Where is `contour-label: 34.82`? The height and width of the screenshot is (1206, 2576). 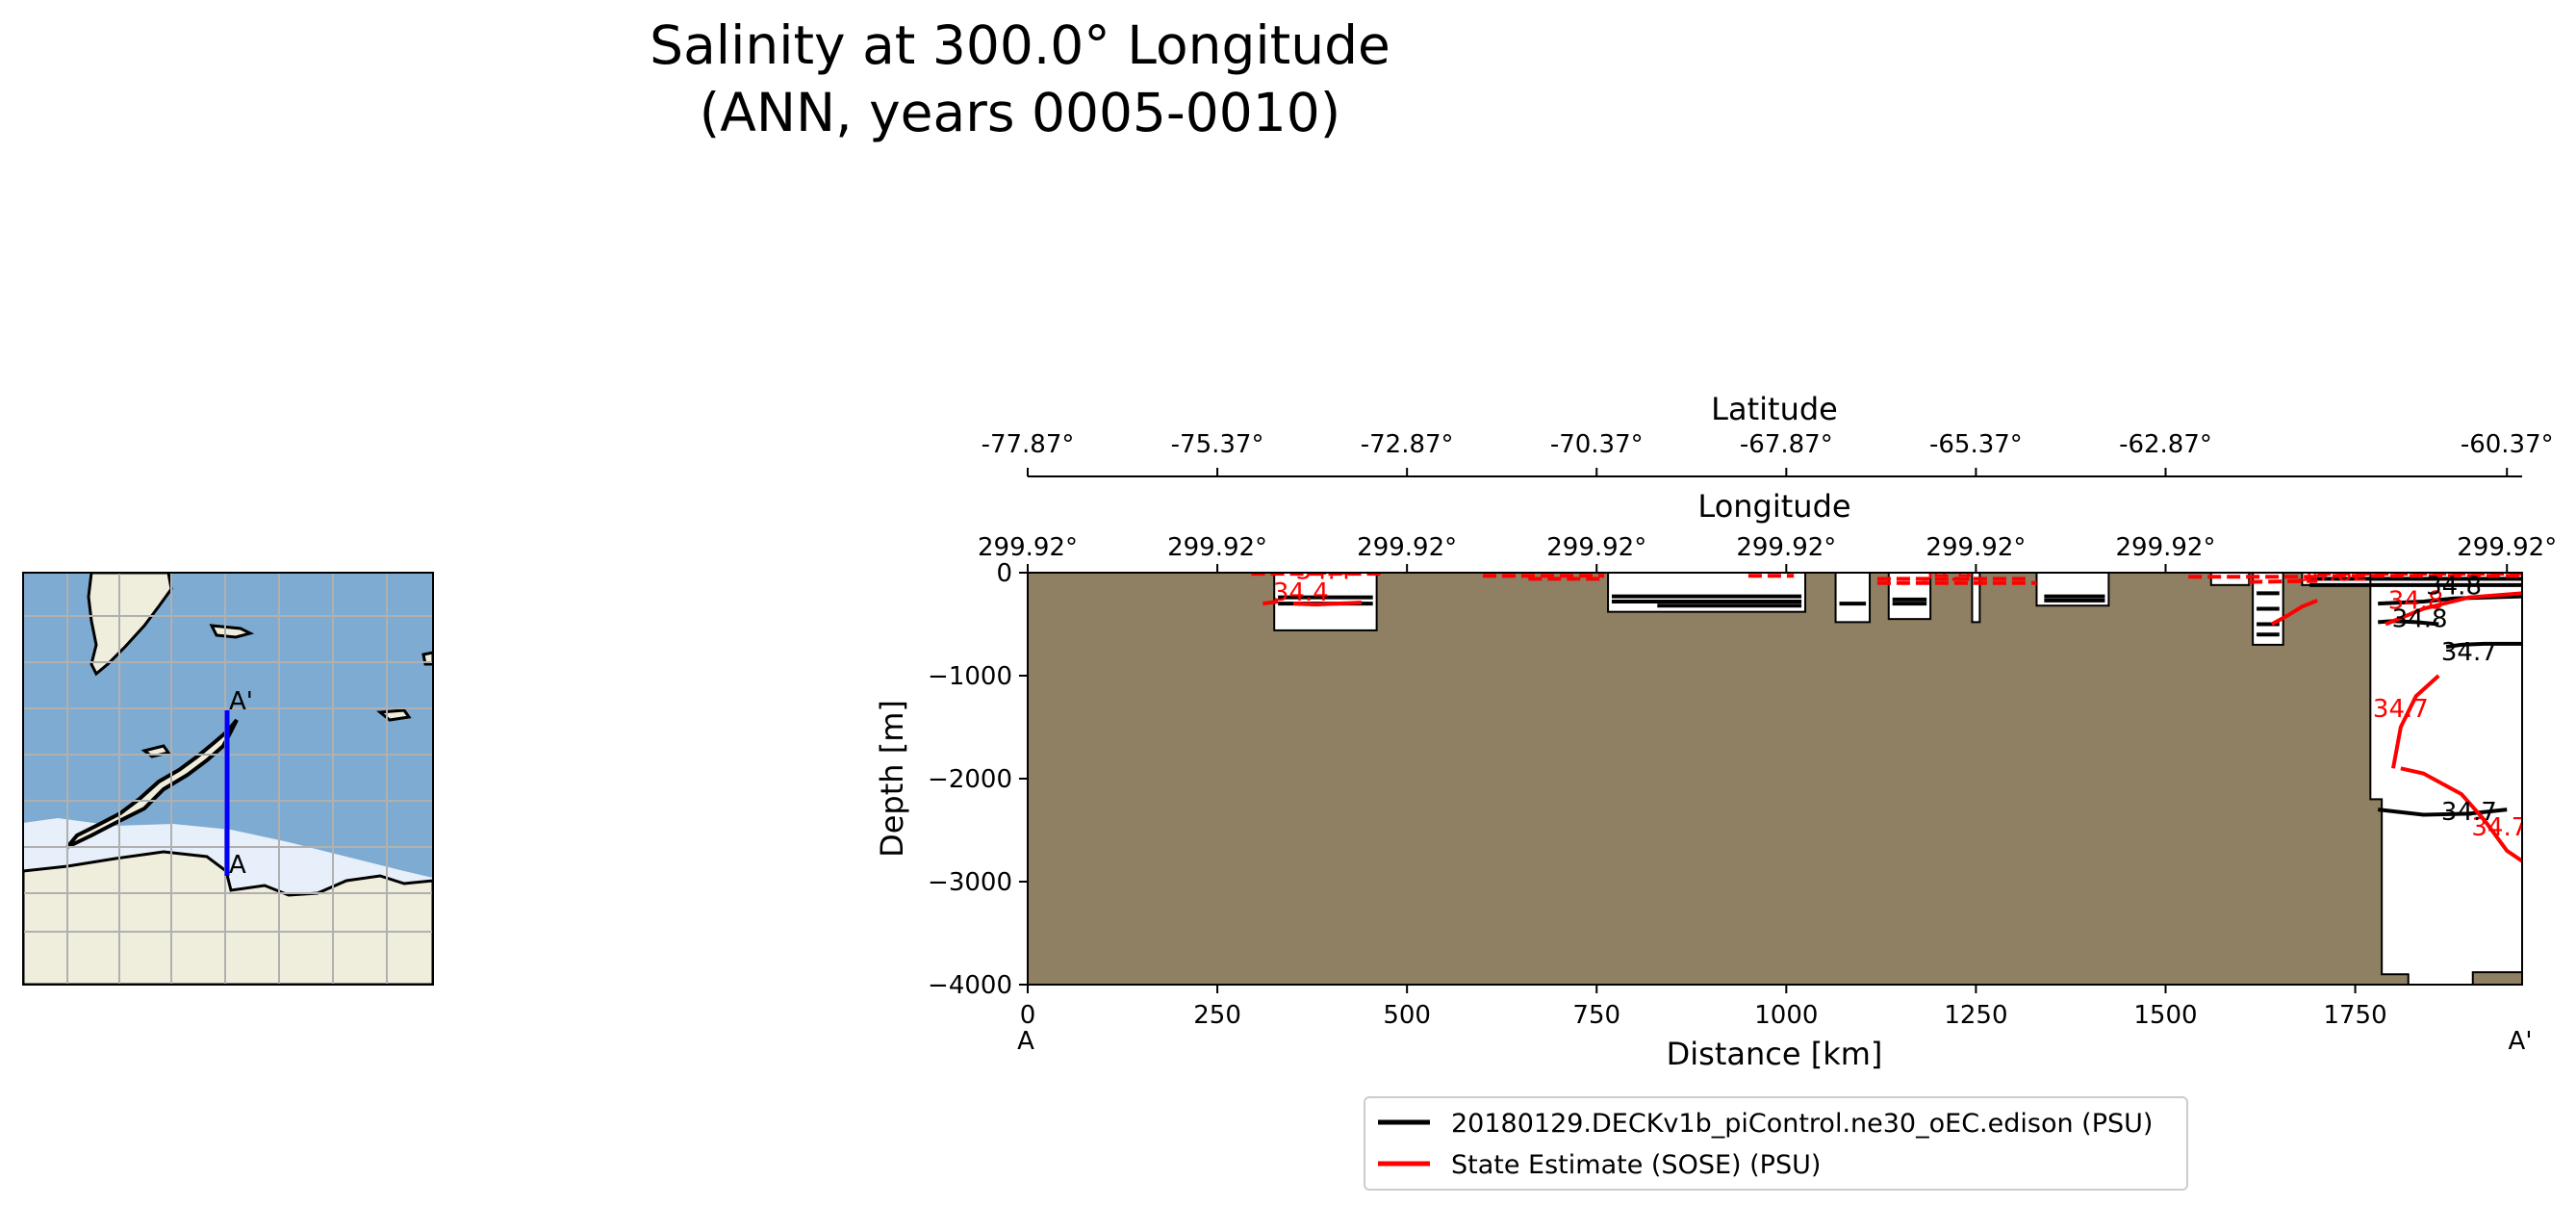 contour-label: 34.82 is located at coordinates (2332, 574).